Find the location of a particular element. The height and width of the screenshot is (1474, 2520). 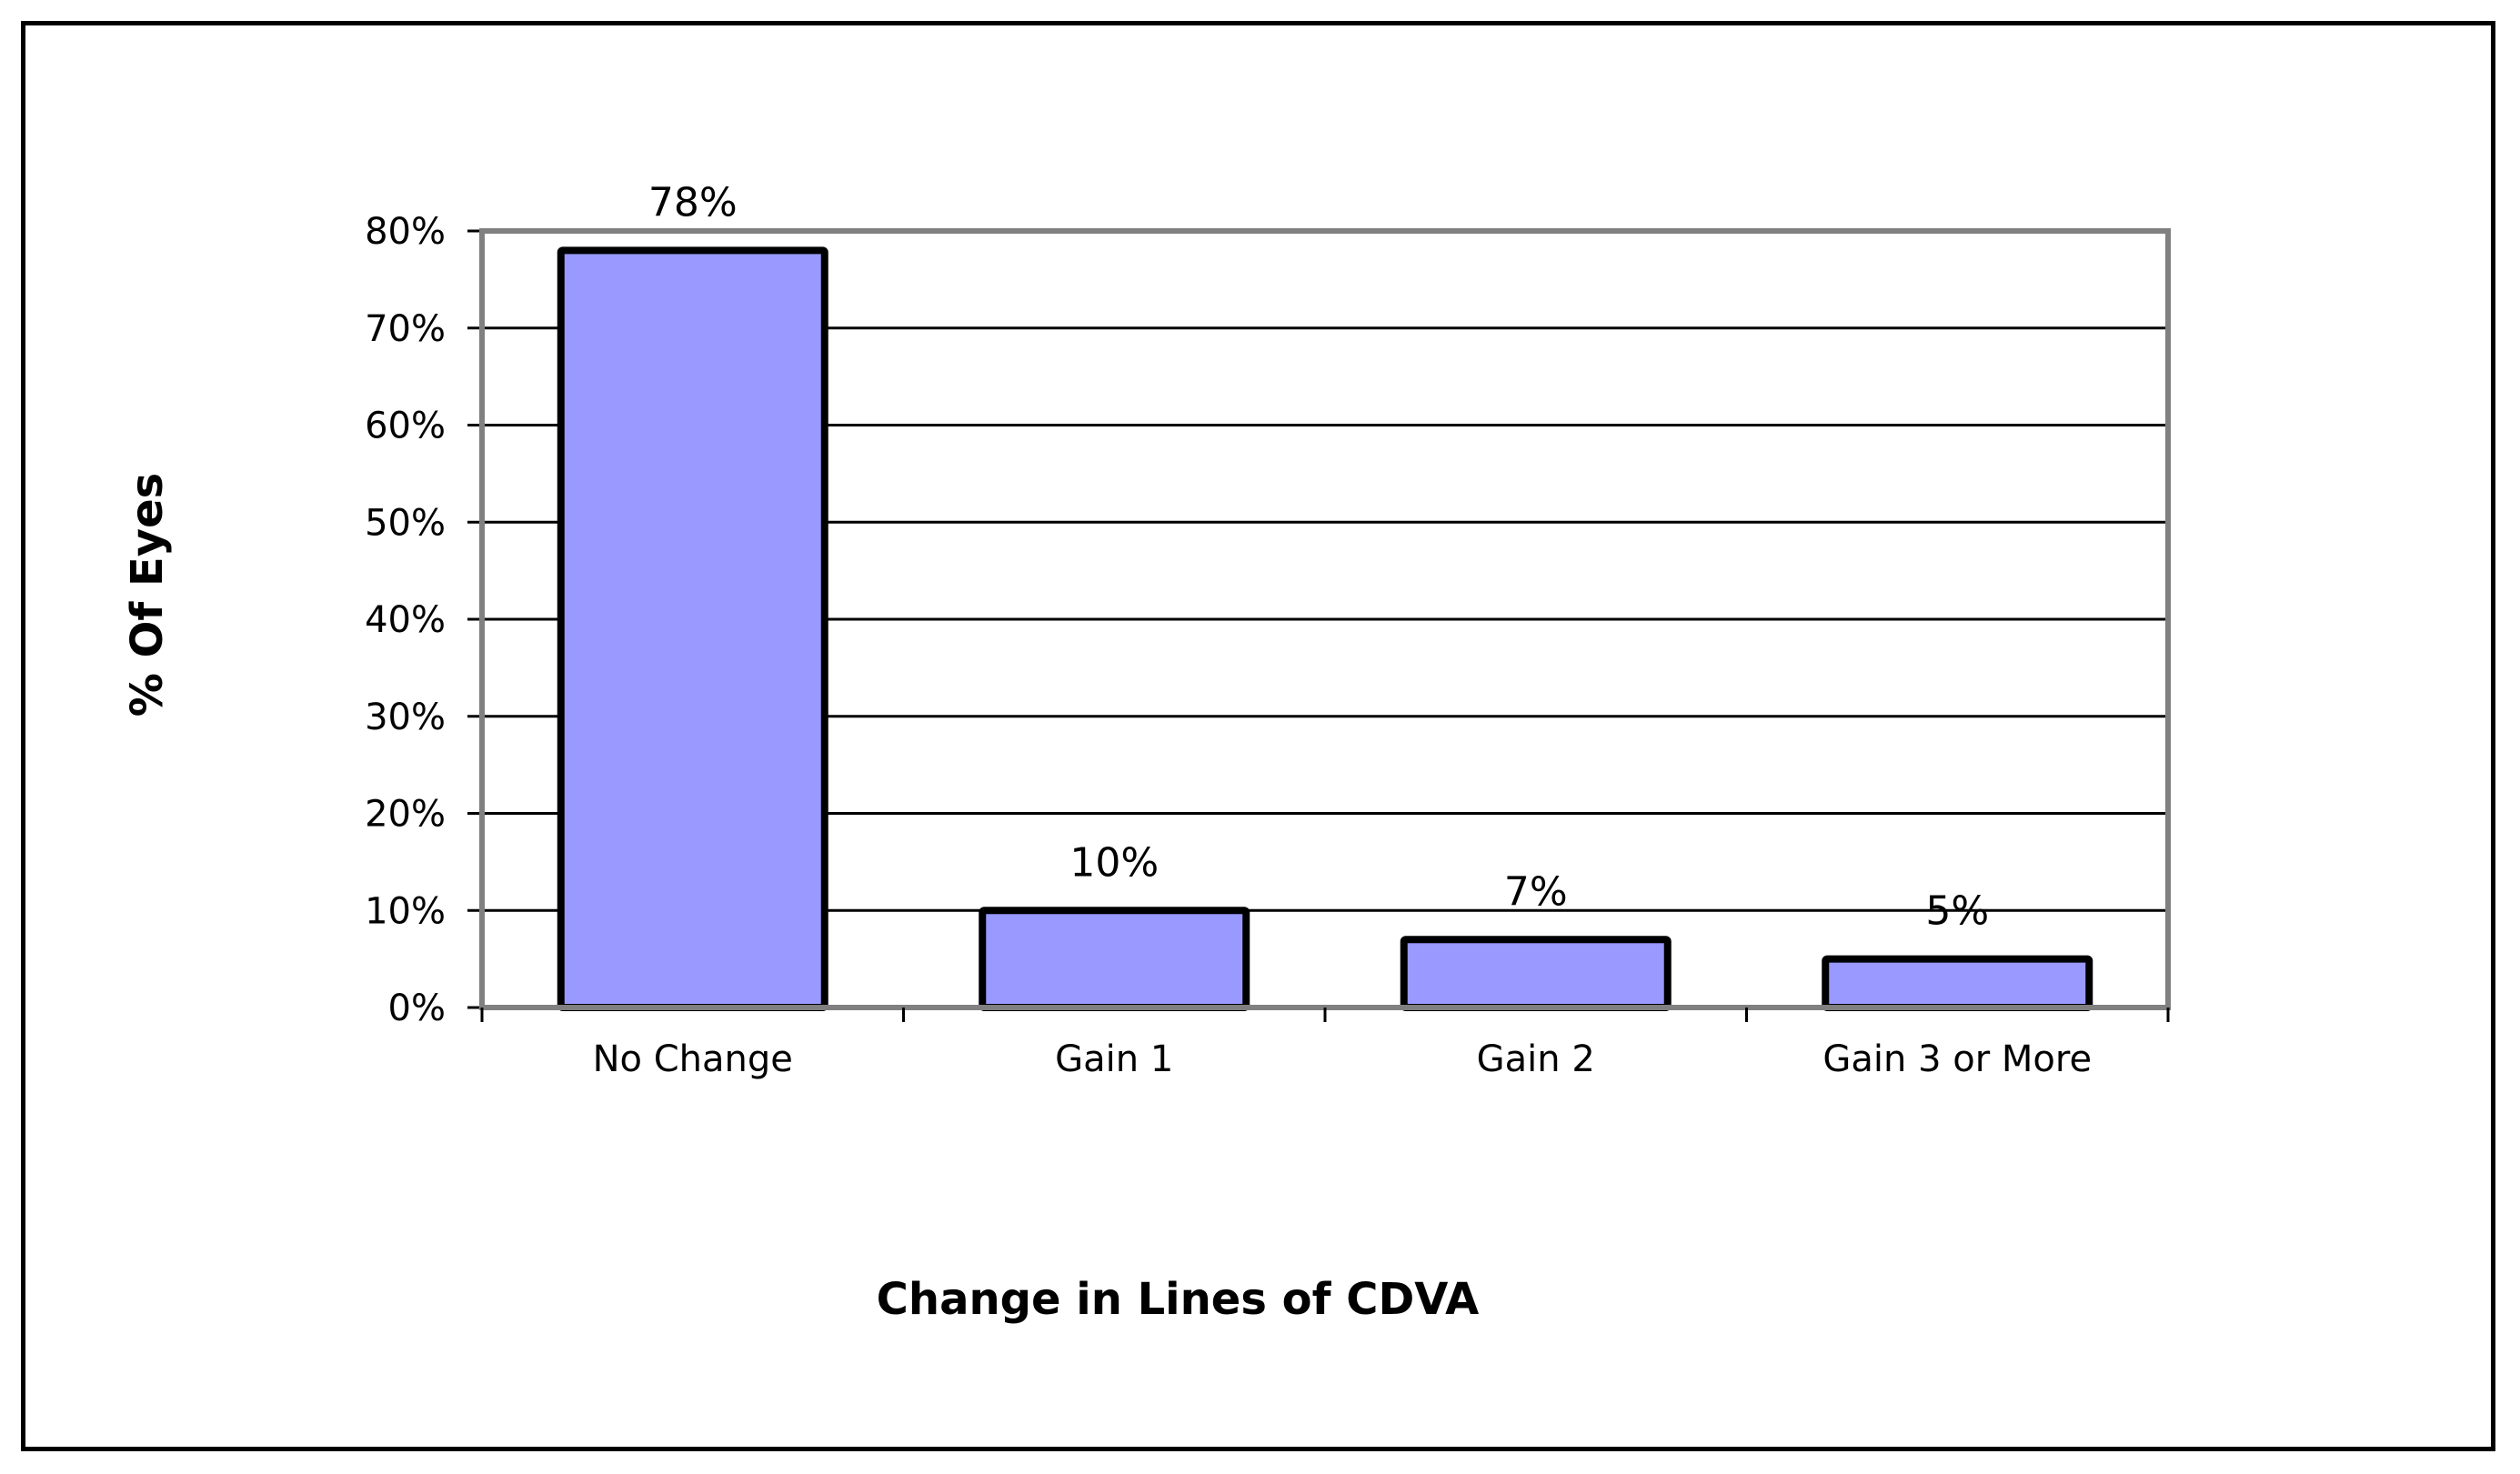

y-tick-label: 60% is located at coordinates (406, 426).